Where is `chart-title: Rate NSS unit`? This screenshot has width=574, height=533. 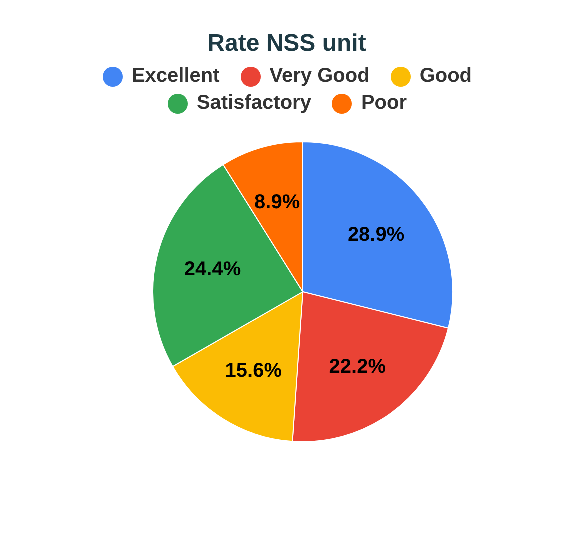 chart-title: Rate NSS unit is located at coordinates (287, 43).